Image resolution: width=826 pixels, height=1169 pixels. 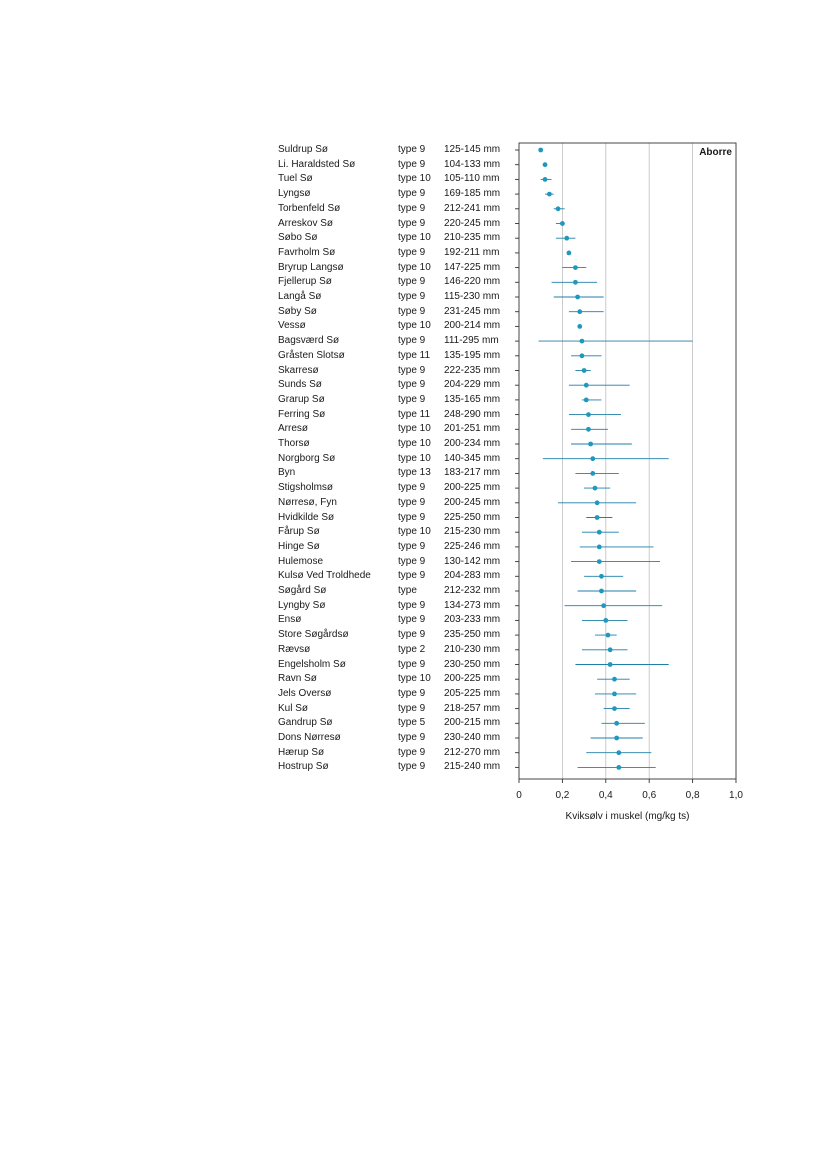 What do you see at coordinates (472, 370) in the screenshot?
I see `row-size-label: 222-235 mm` at bounding box center [472, 370].